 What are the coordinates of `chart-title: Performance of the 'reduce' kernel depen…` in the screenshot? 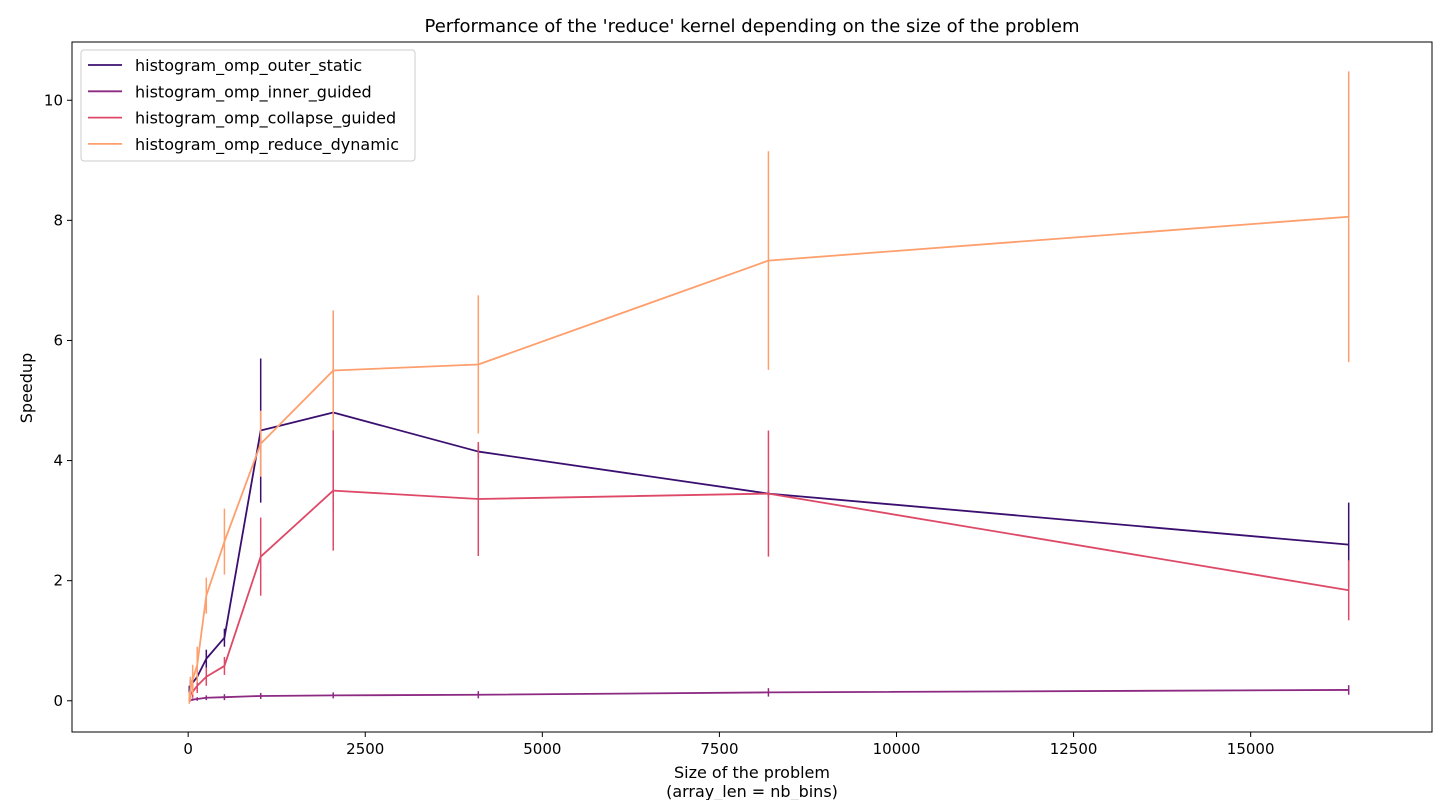 It's located at (752, 26).